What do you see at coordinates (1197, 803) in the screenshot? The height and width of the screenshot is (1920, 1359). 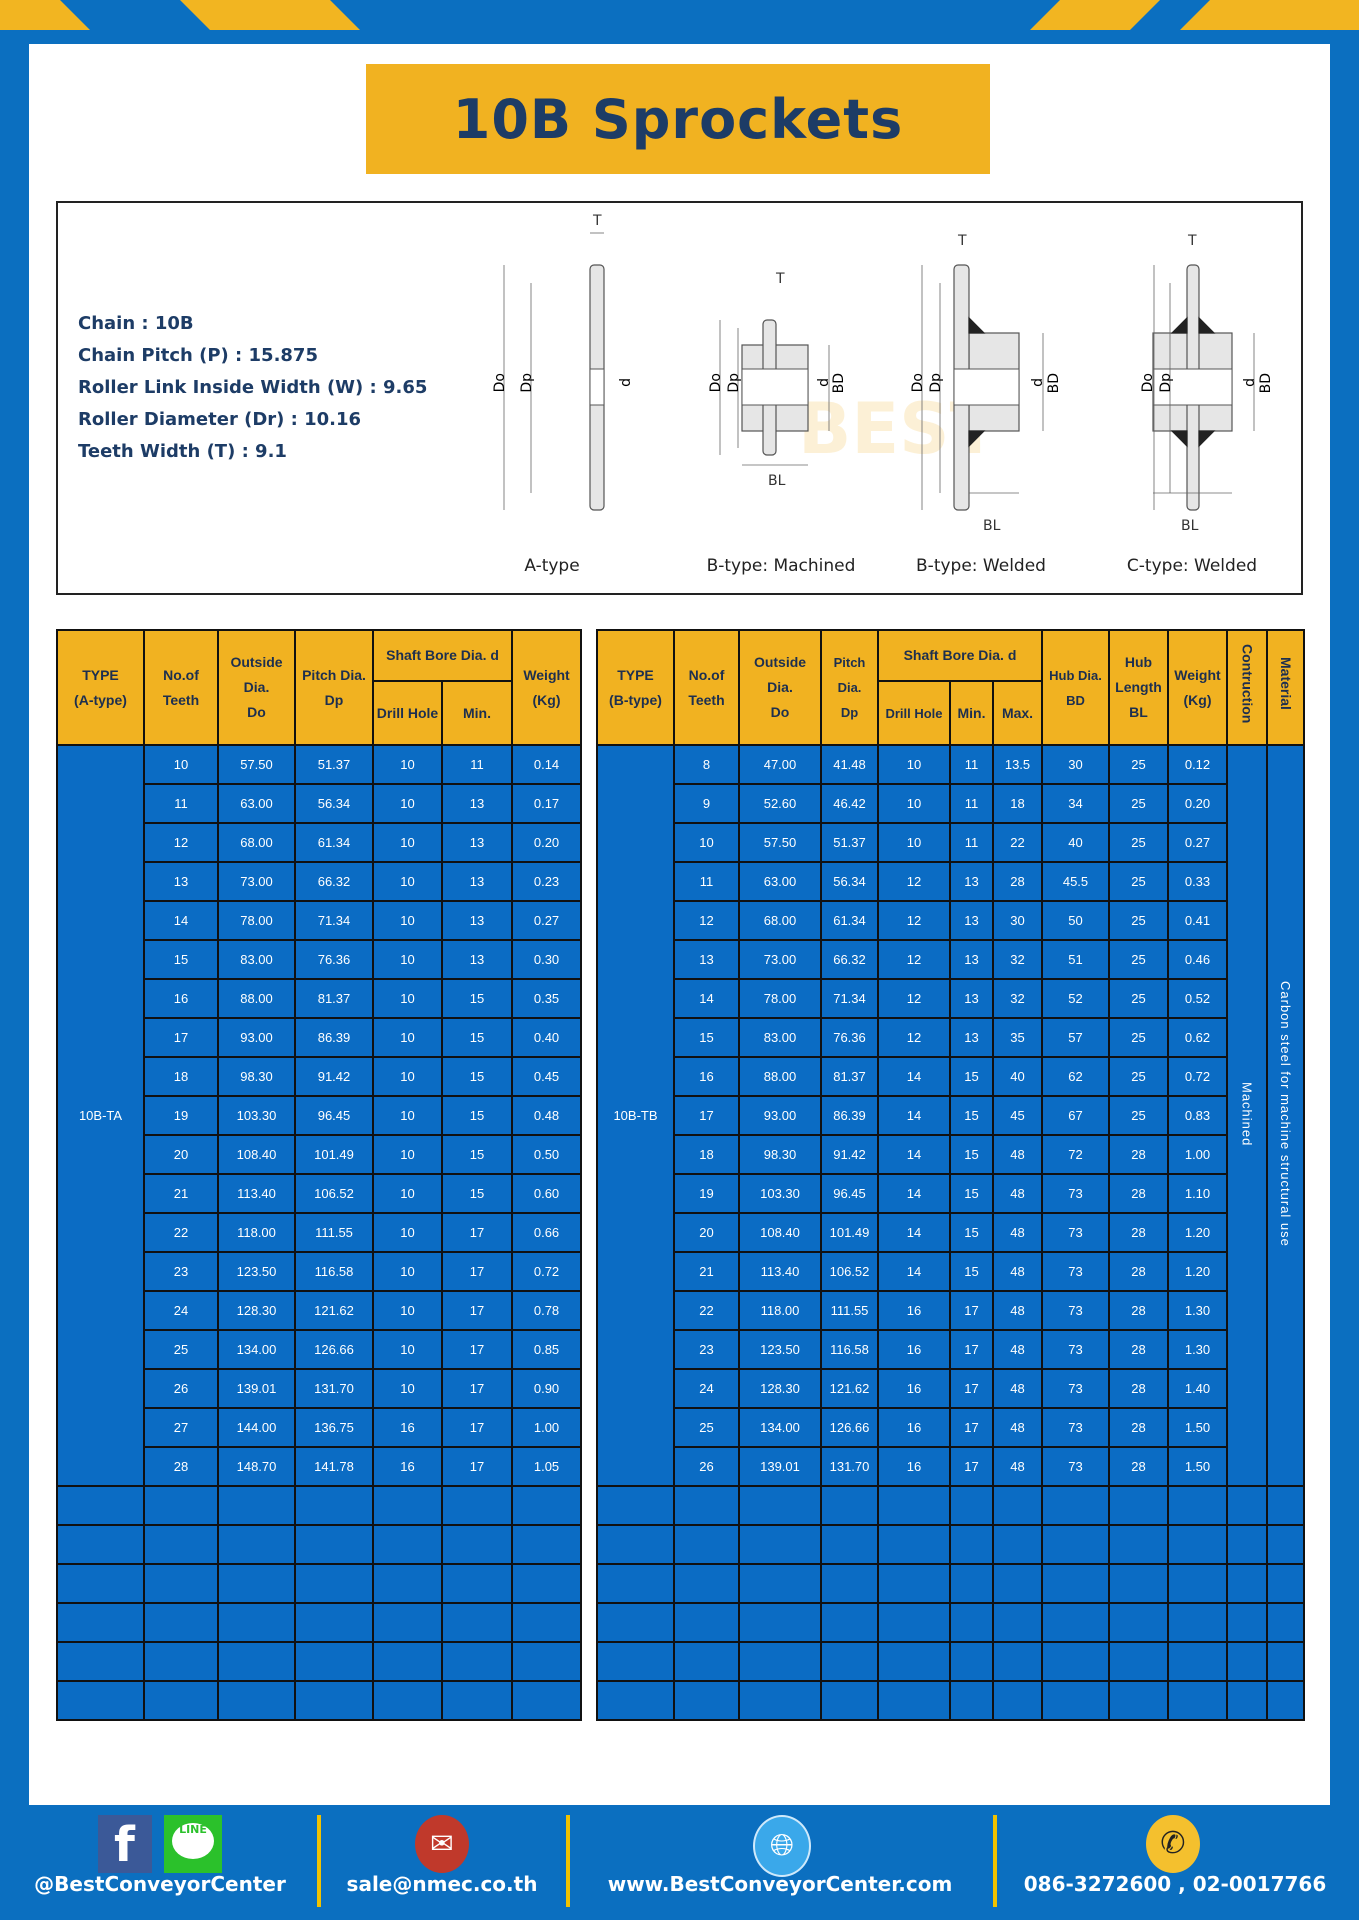 I see `table-cell: 0.20` at bounding box center [1197, 803].